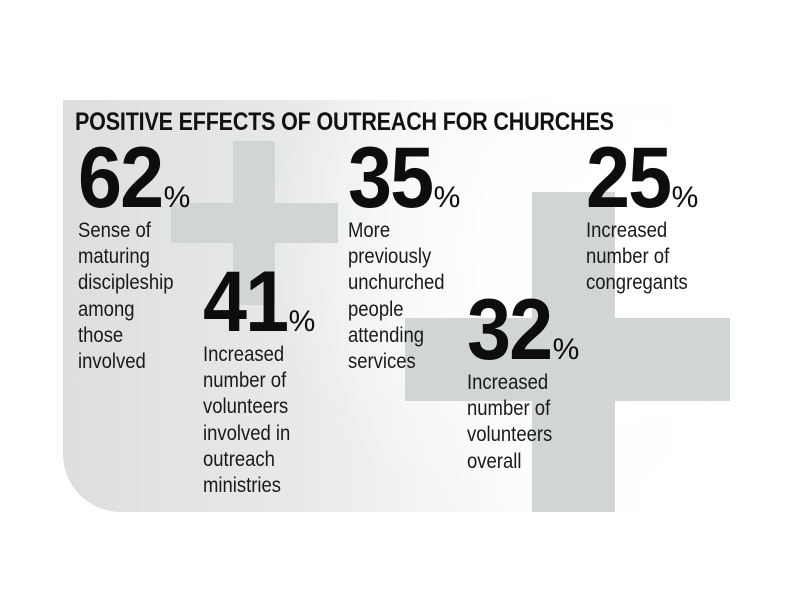  Describe the element at coordinates (510, 330) in the screenshot. I see `stat-value: 32` at that location.